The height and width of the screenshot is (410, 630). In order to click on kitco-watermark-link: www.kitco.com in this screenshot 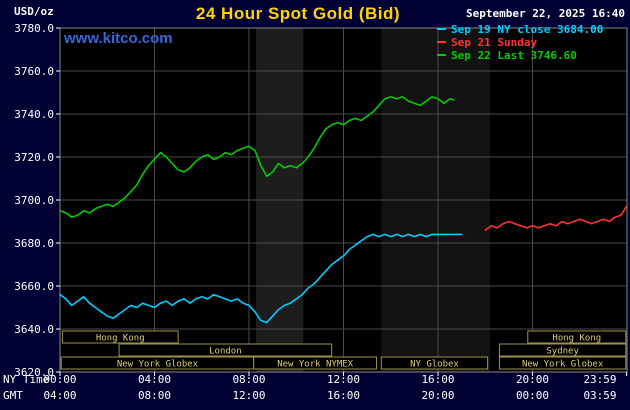, I will do `click(118, 38)`.